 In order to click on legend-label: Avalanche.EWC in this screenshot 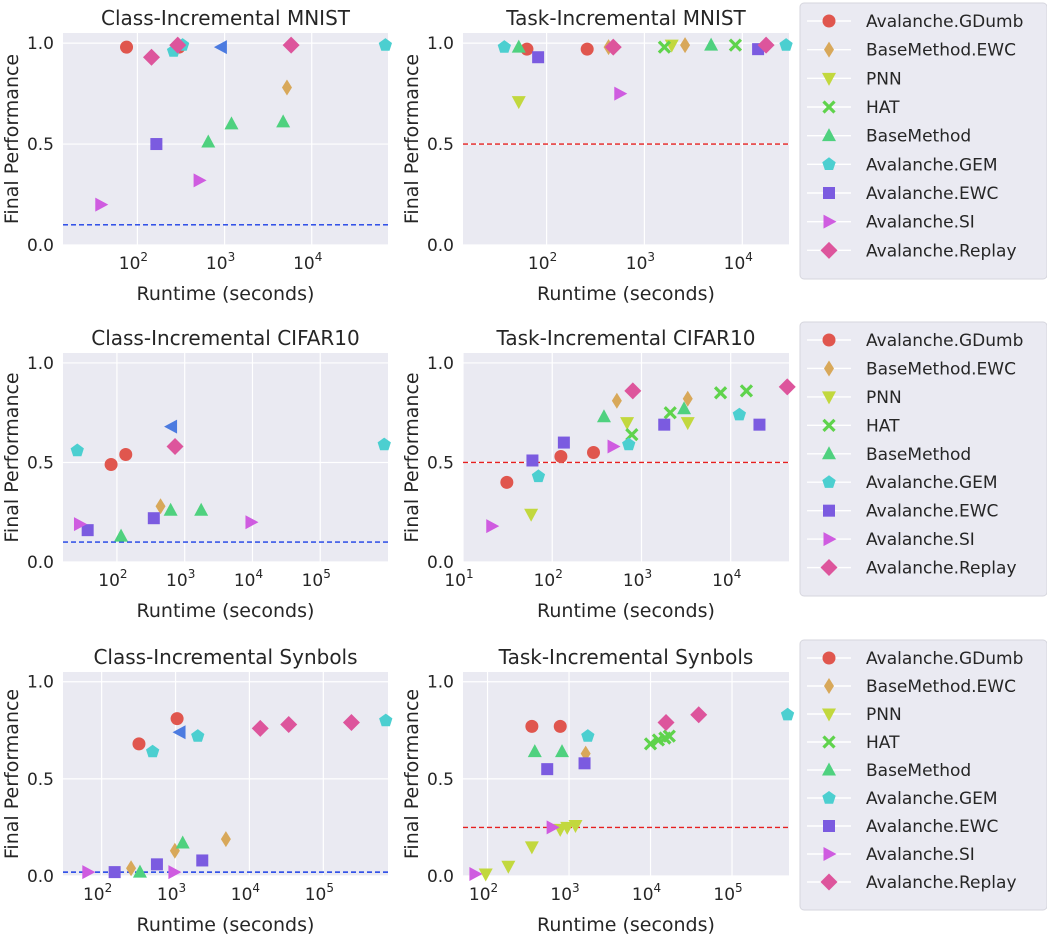, I will do `click(932, 194)`.